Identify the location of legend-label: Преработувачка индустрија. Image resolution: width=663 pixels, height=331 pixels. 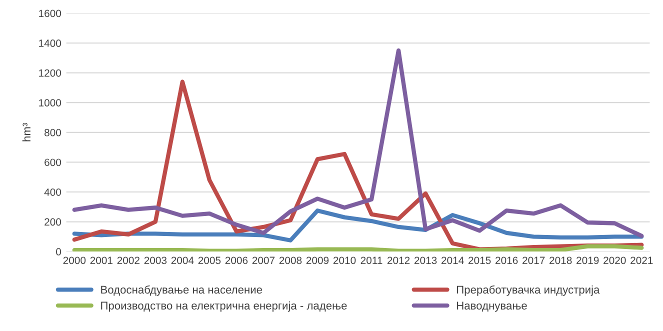
(528, 290).